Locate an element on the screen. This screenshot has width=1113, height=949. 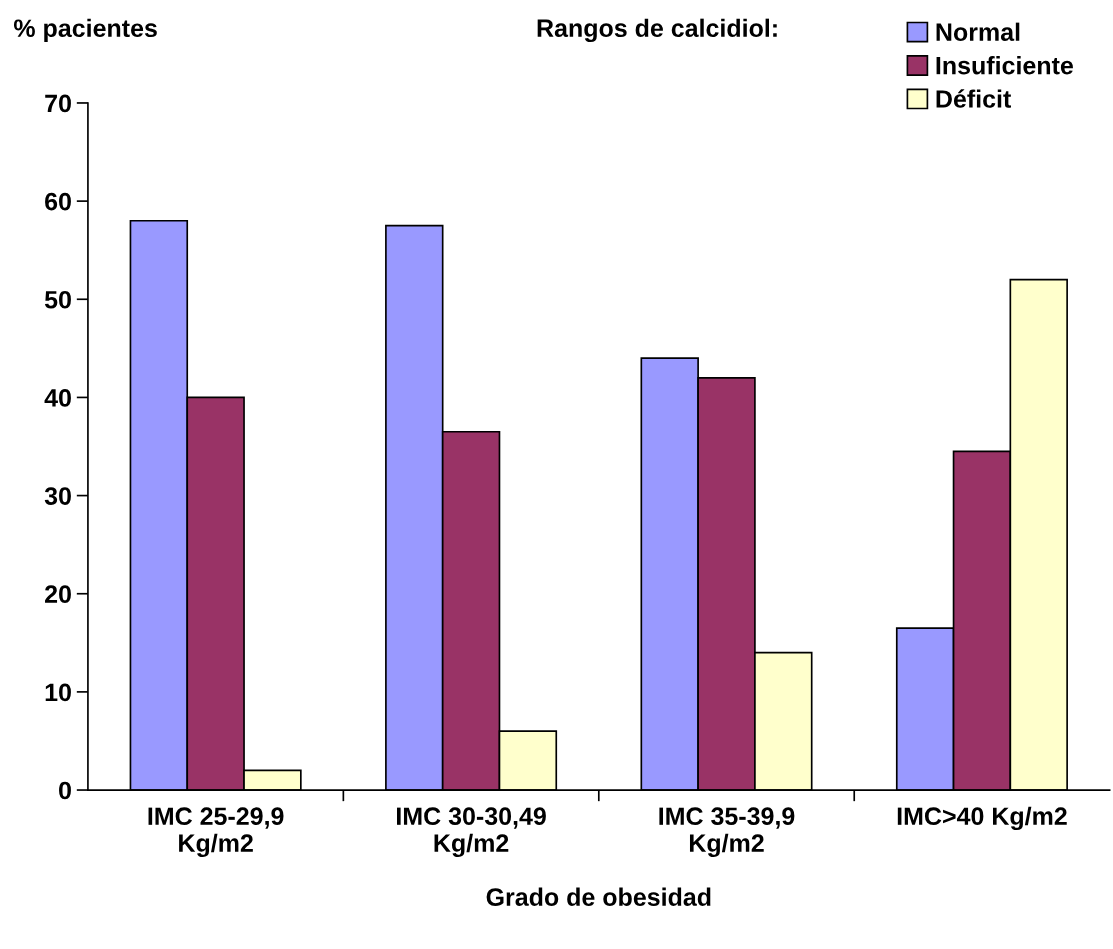
y-tick-label: 20 is located at coordinates (58, 594).